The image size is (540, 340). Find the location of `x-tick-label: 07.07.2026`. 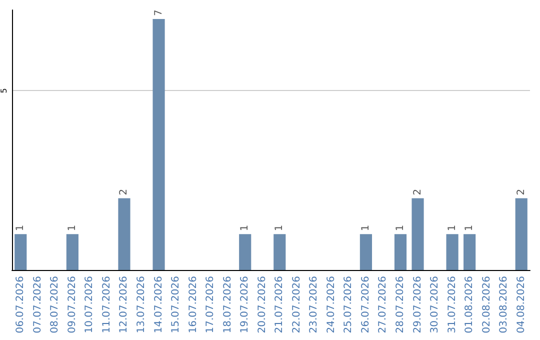

x-tick-label: 07.07.2026 is located at coordinates (38, 305).